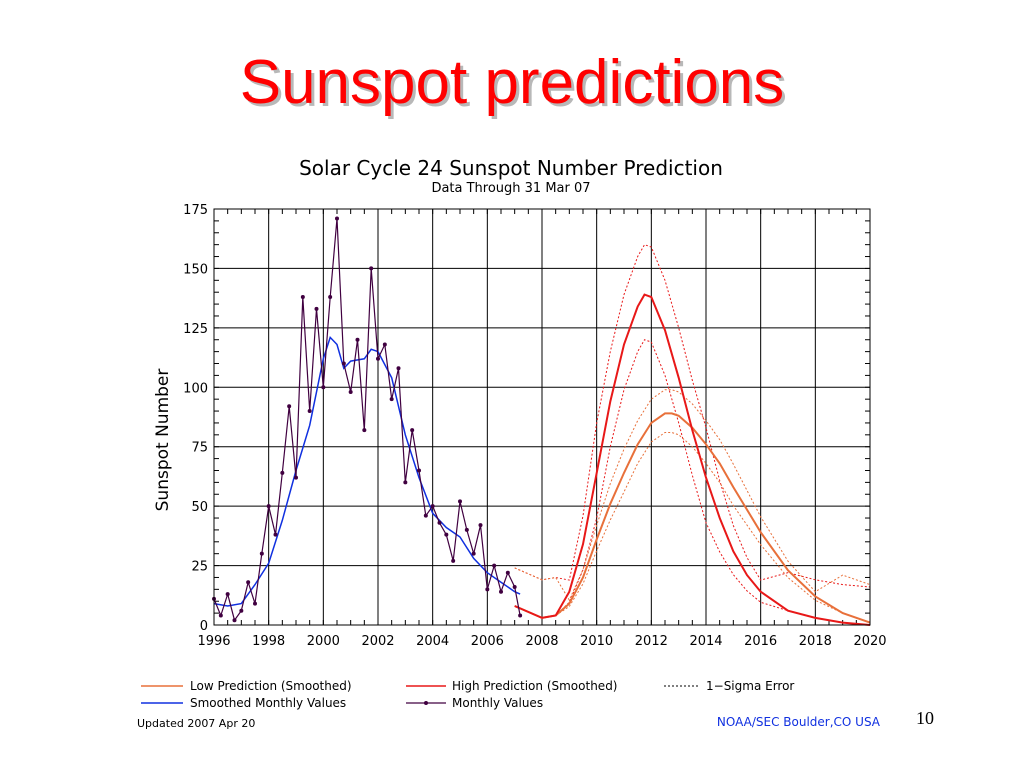  What do you see at coordinates (925, 718) in the screenshot?
I see `slide-number: 10` at bounding box center [925, 718].